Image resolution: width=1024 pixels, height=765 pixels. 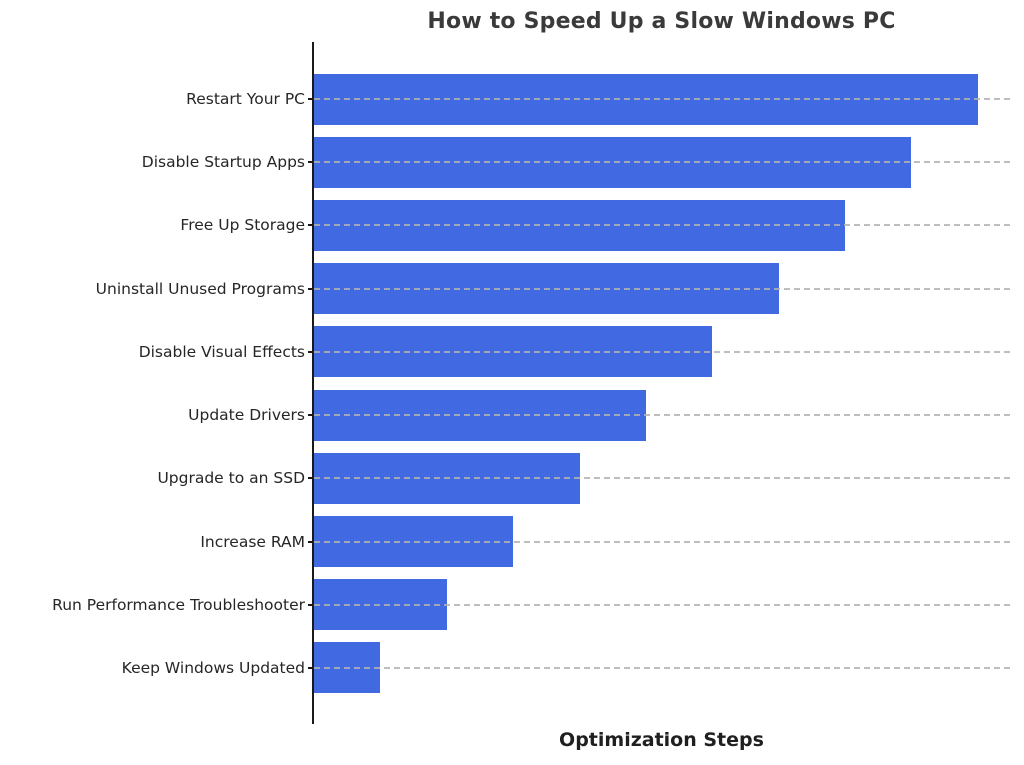 What do you see at coordinates (178, 604) in the screenshot?
I see `category-label: Run Performance Troubleshooter` at bounding box center [178, 604].